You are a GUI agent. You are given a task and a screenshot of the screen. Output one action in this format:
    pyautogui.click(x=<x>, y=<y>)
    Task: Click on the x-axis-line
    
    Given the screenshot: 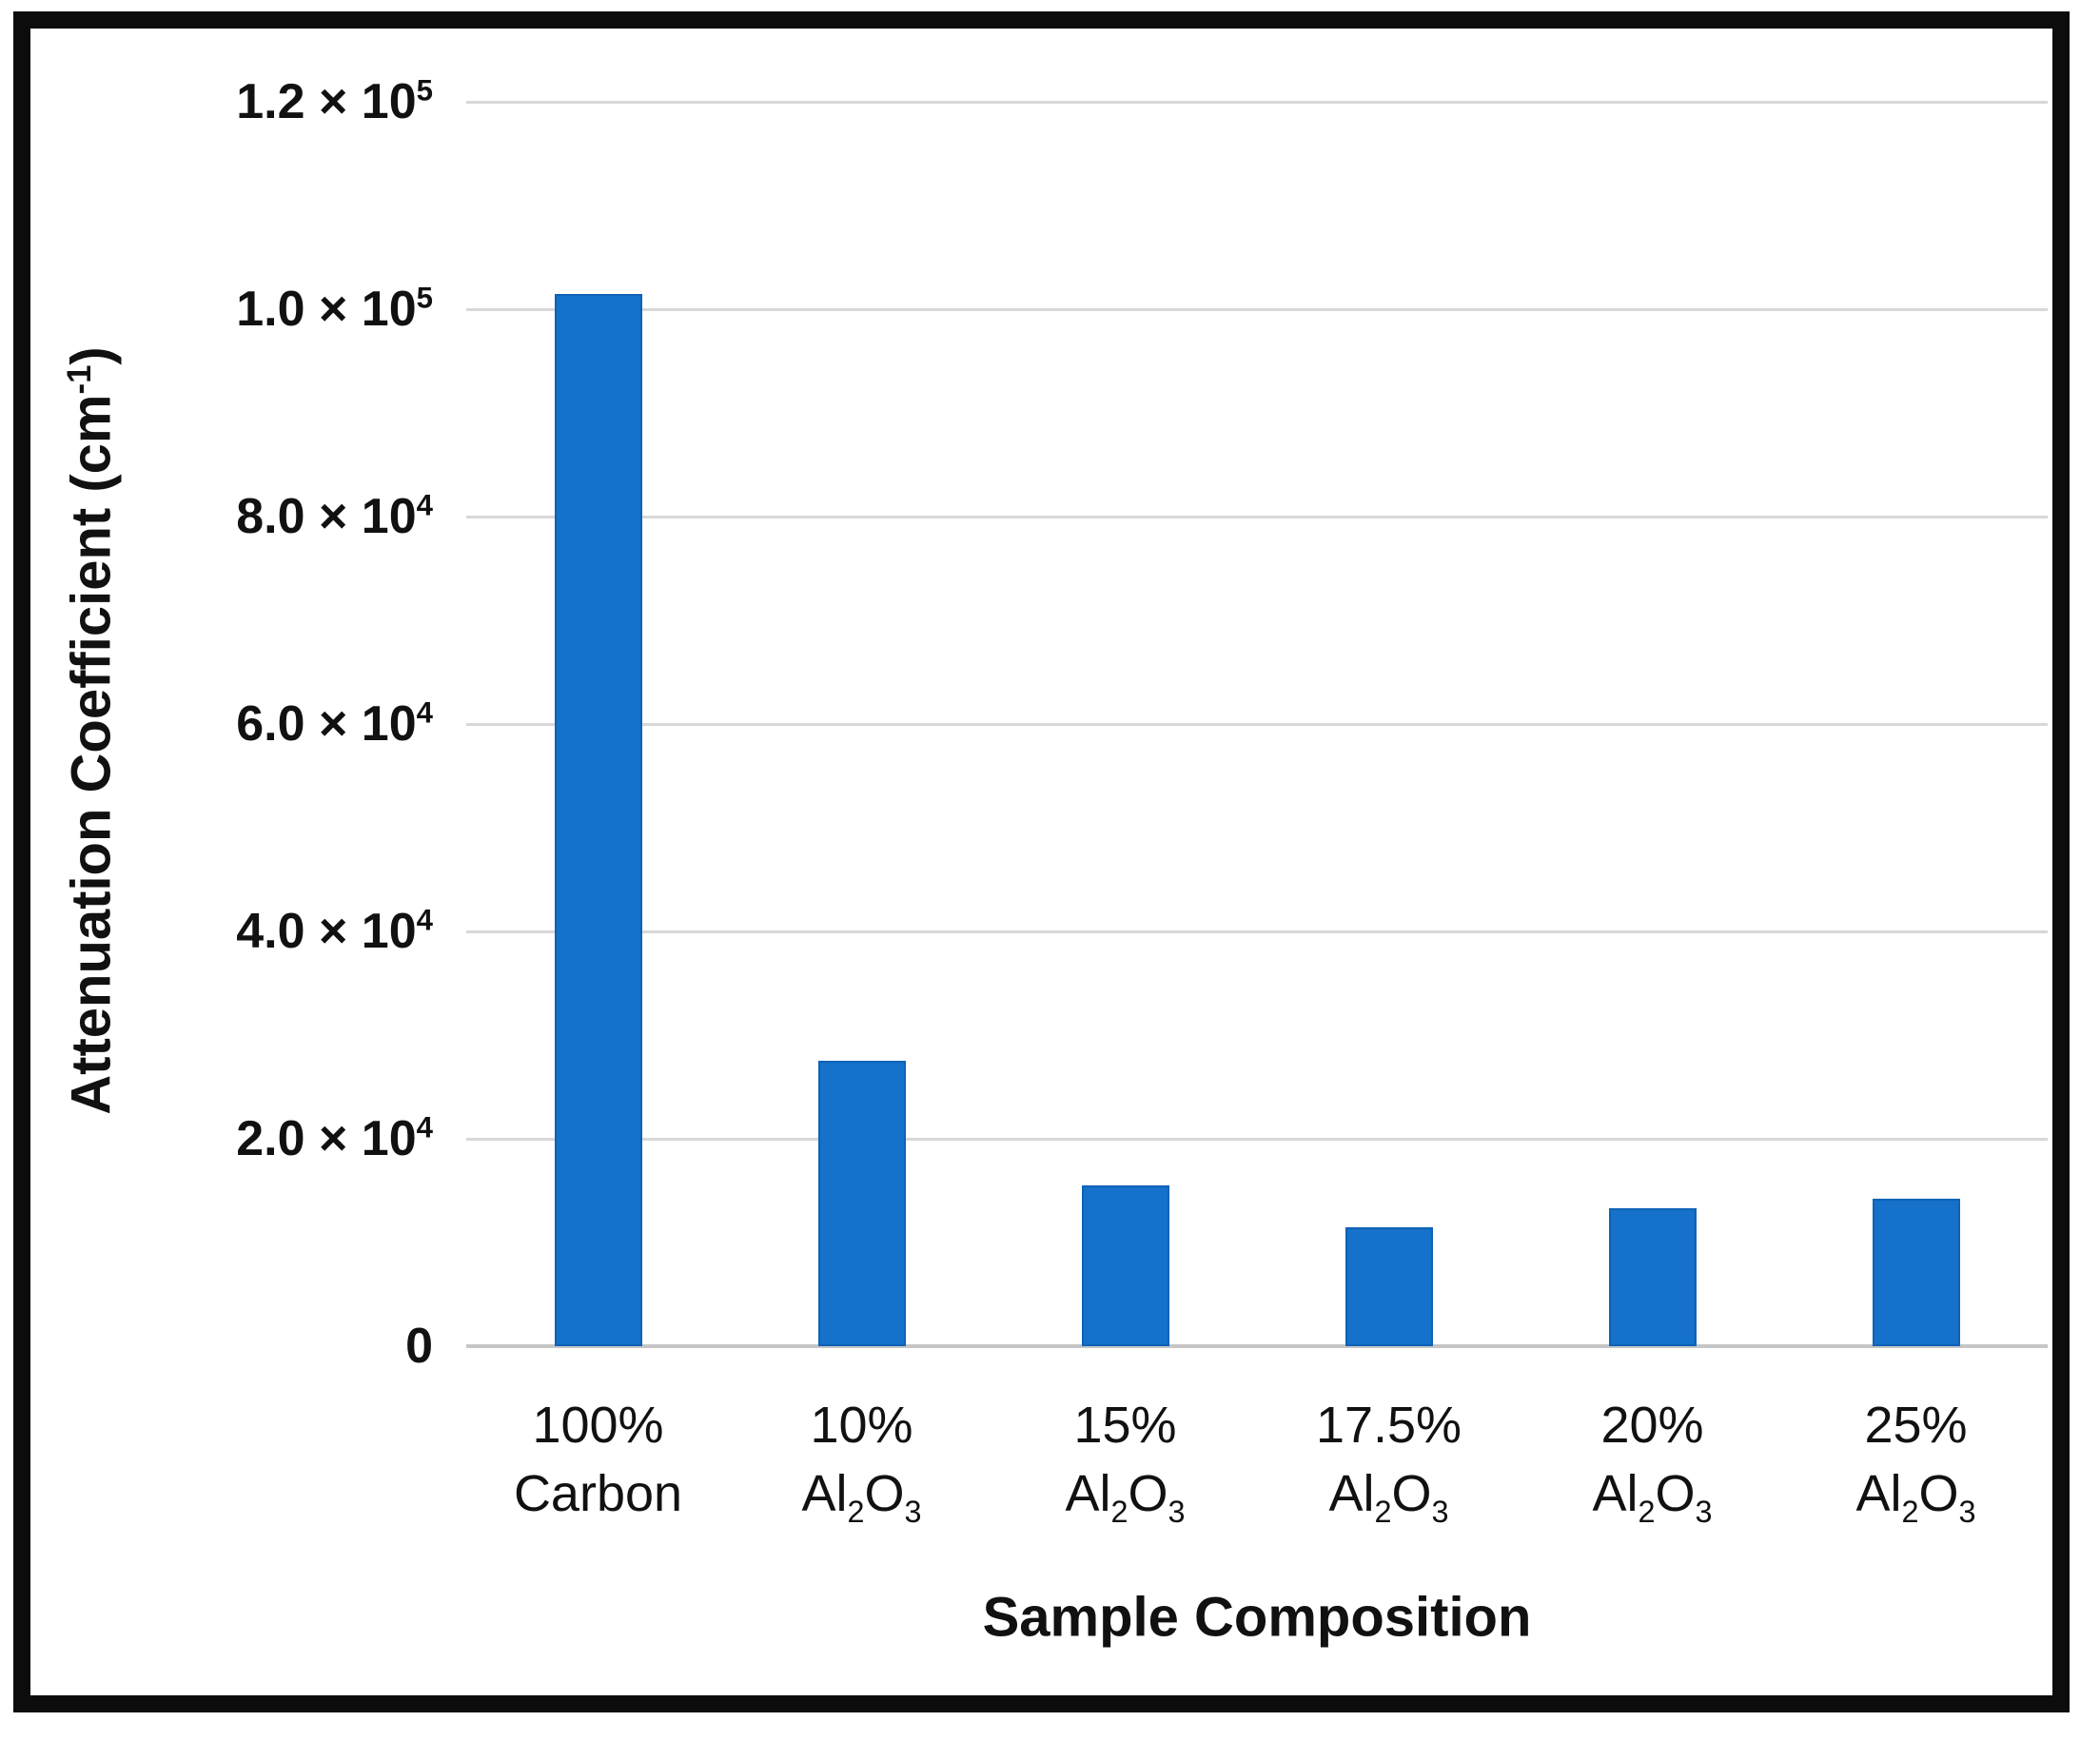 What is the action you would take?
    pyautogui.click(x=1257, y=1346)
    